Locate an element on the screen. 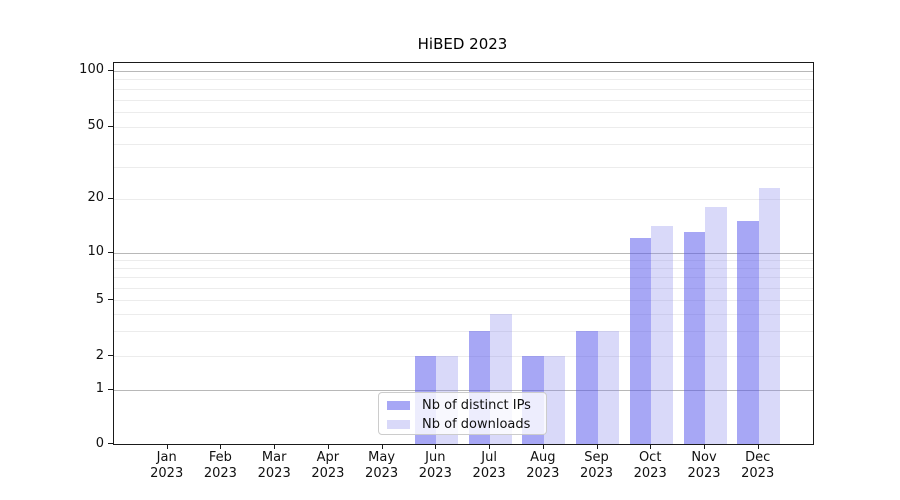 The height and width of the screenshot is (500, 900). legend-item-distinct-ips: Nb of distinct IPs is located at coordinates (462, 405).